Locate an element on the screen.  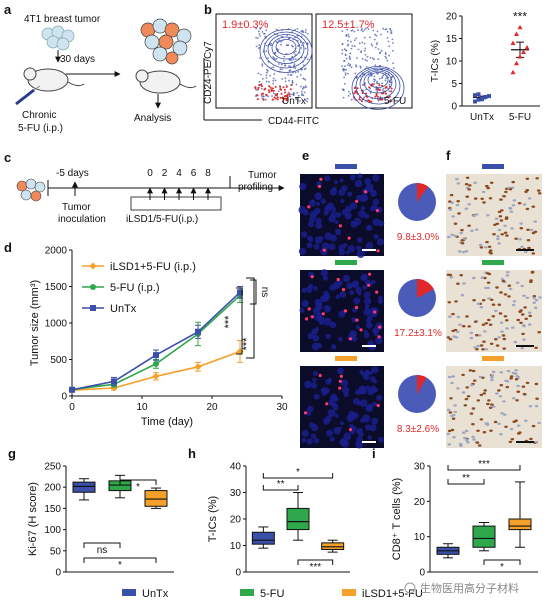
box-sig-label: *** is located at coordinates (484, 464).